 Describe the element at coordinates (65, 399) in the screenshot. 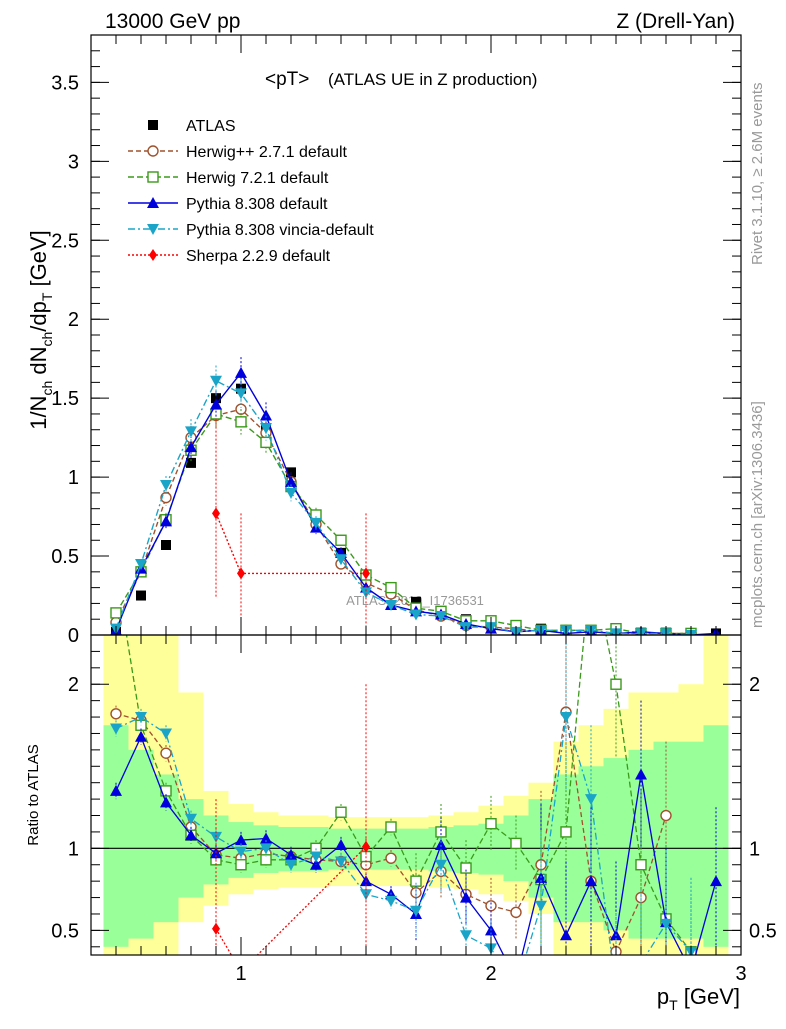

I see `y-tick-label: 1.5` at that location.